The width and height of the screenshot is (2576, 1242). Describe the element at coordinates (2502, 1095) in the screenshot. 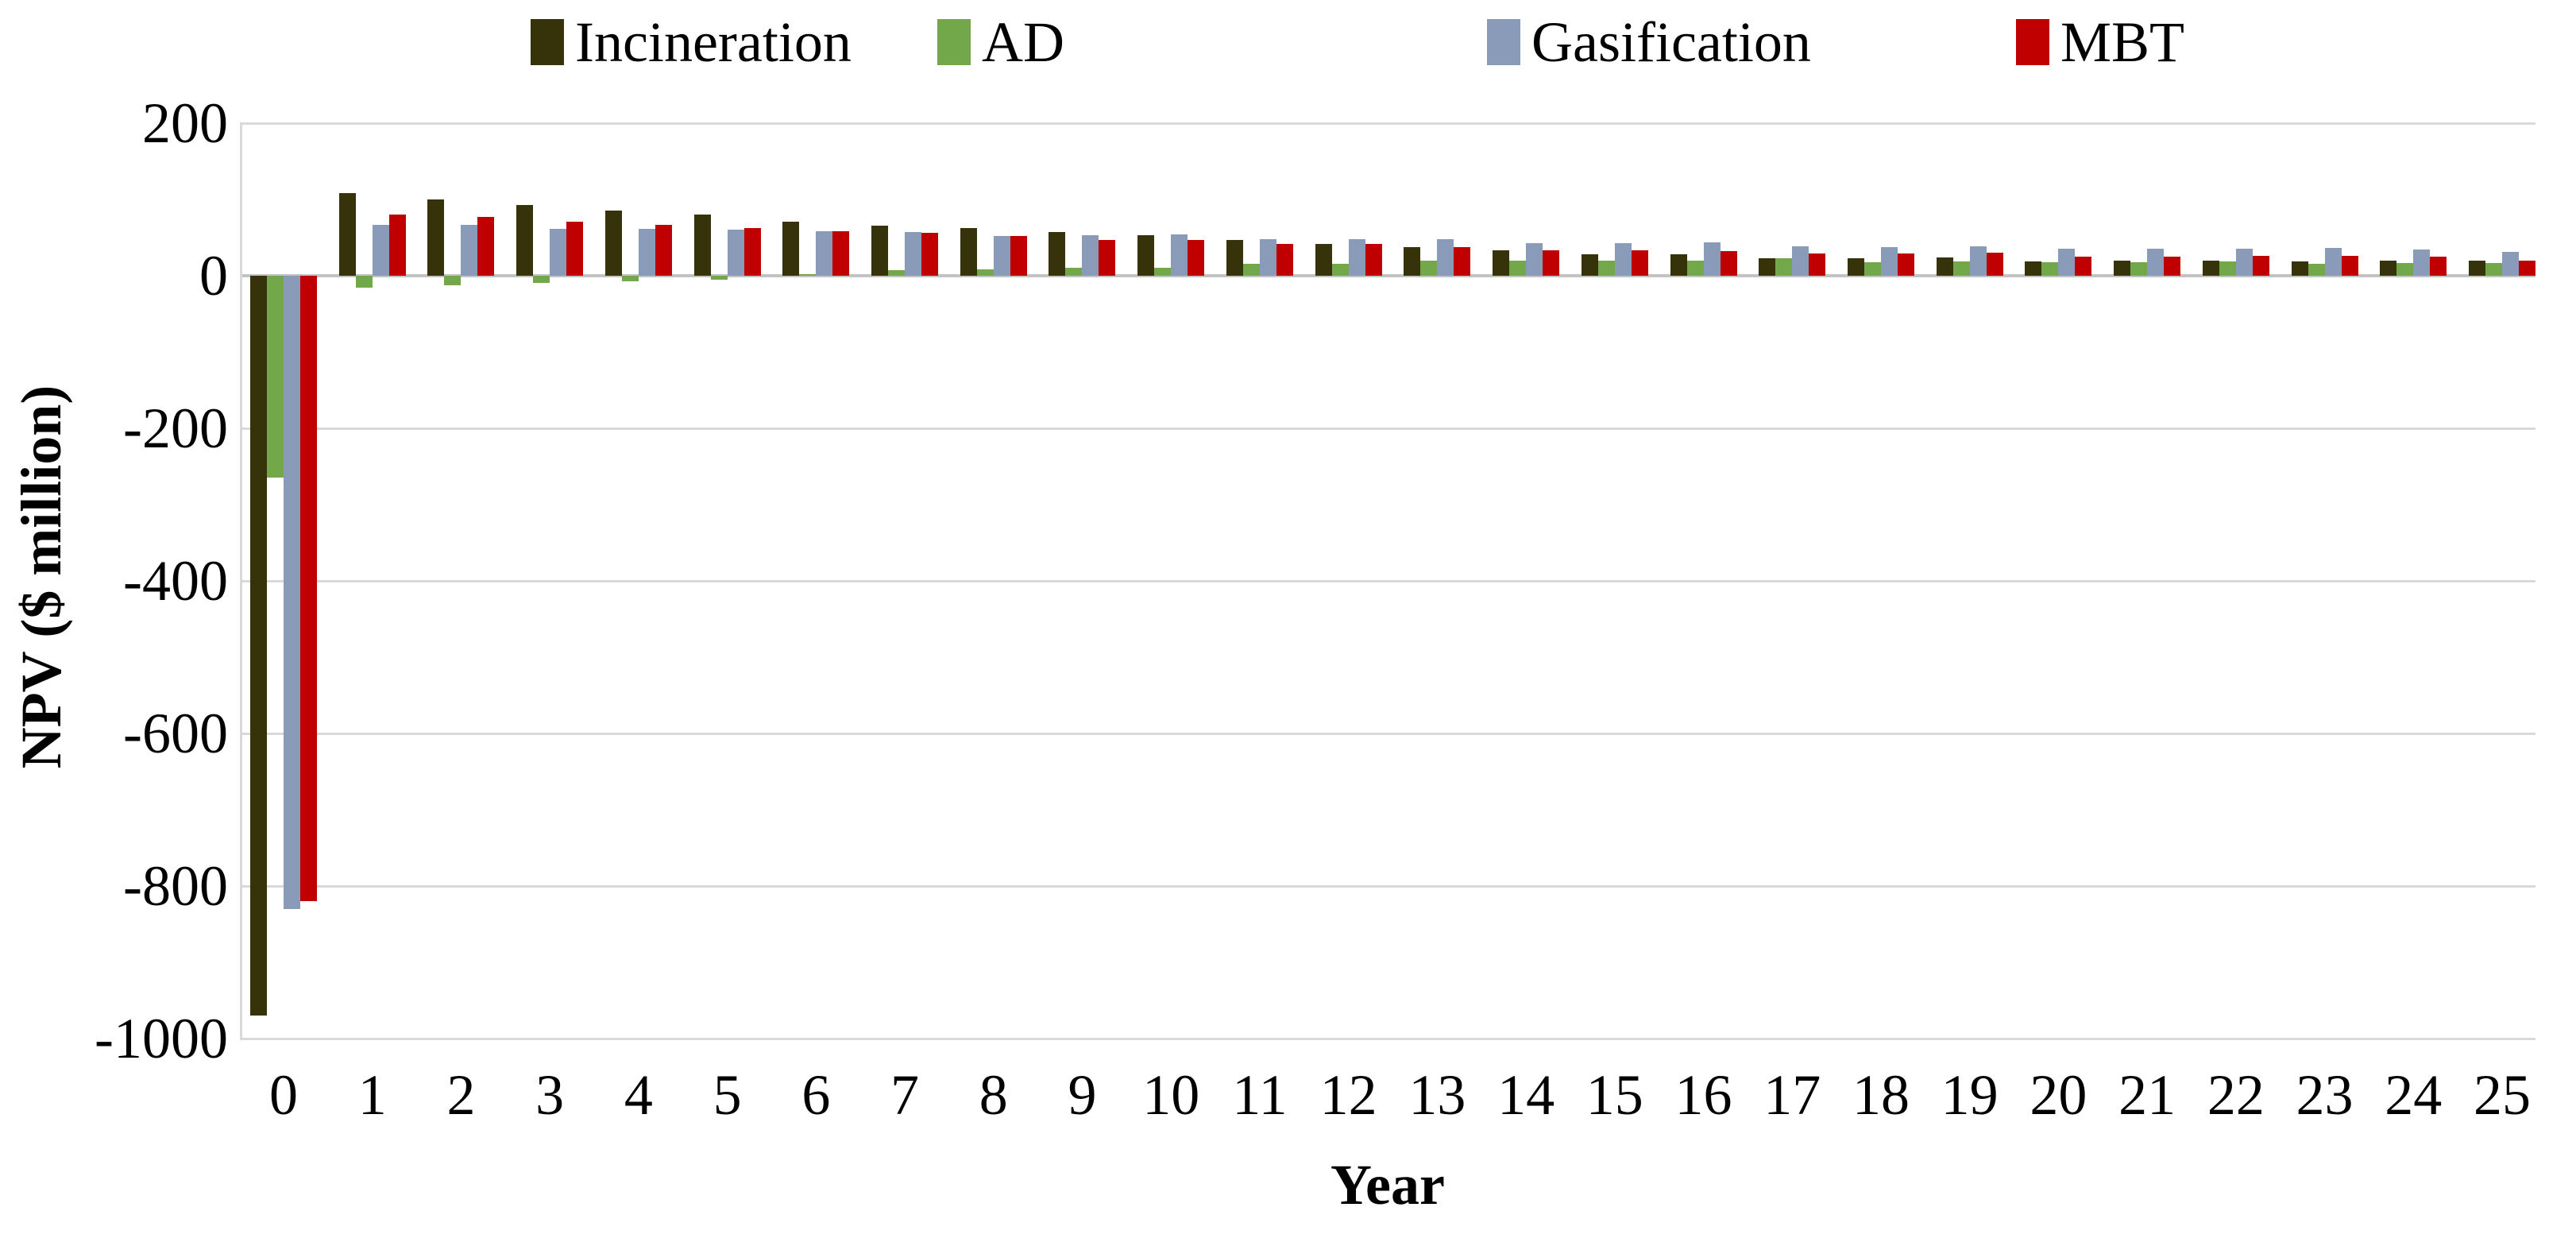

I see `x-tick-label: 25` at that location.